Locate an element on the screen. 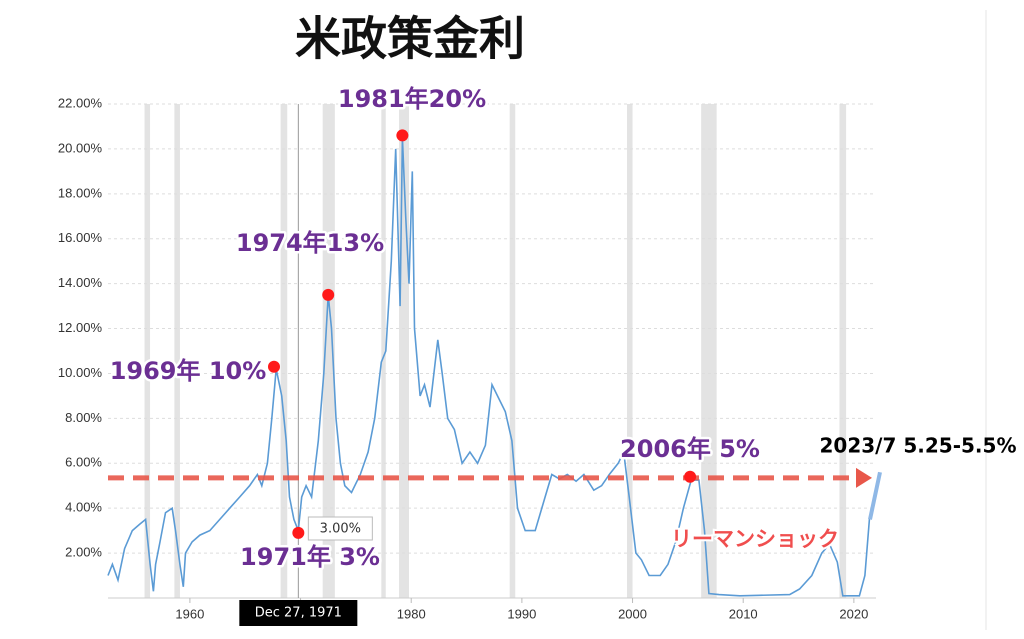  annotation: 1971年 3% is located at coordinates (310, 557).